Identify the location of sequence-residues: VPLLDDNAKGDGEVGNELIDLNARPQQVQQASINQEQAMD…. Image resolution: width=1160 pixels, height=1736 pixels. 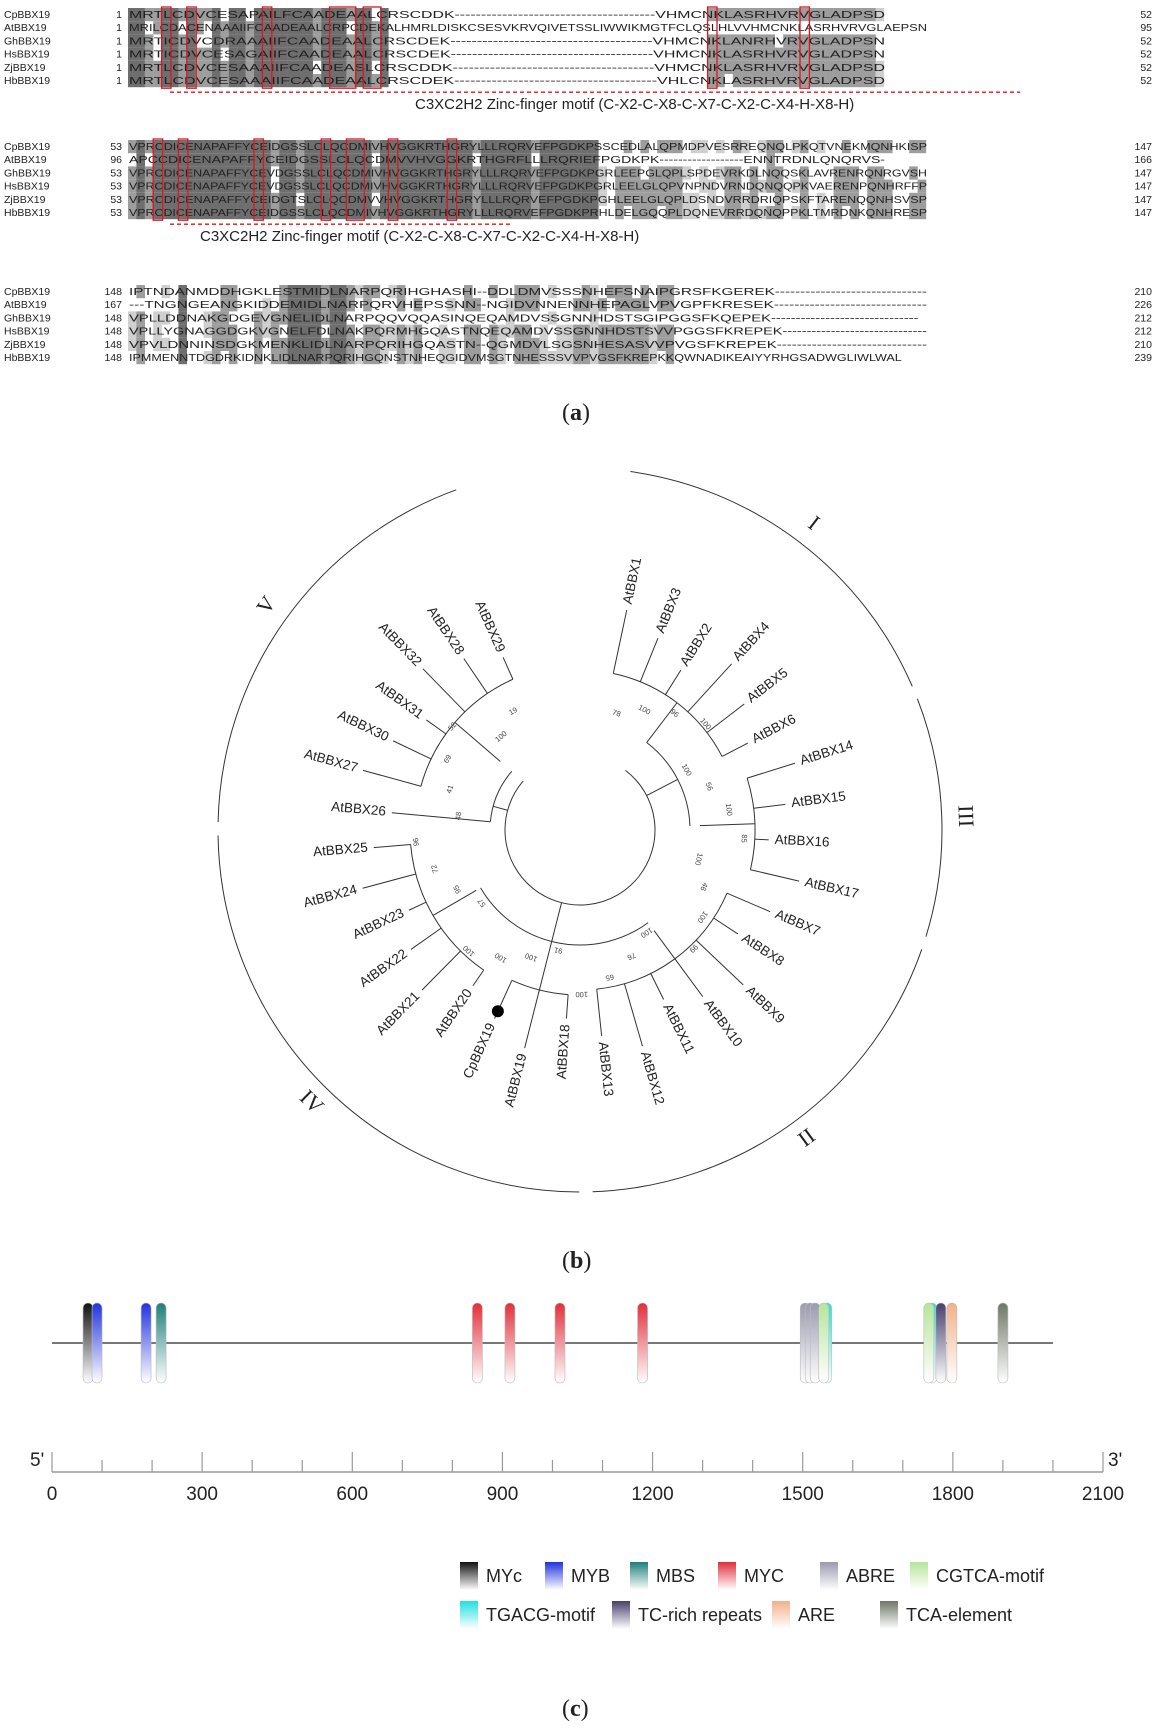
(524, 318).